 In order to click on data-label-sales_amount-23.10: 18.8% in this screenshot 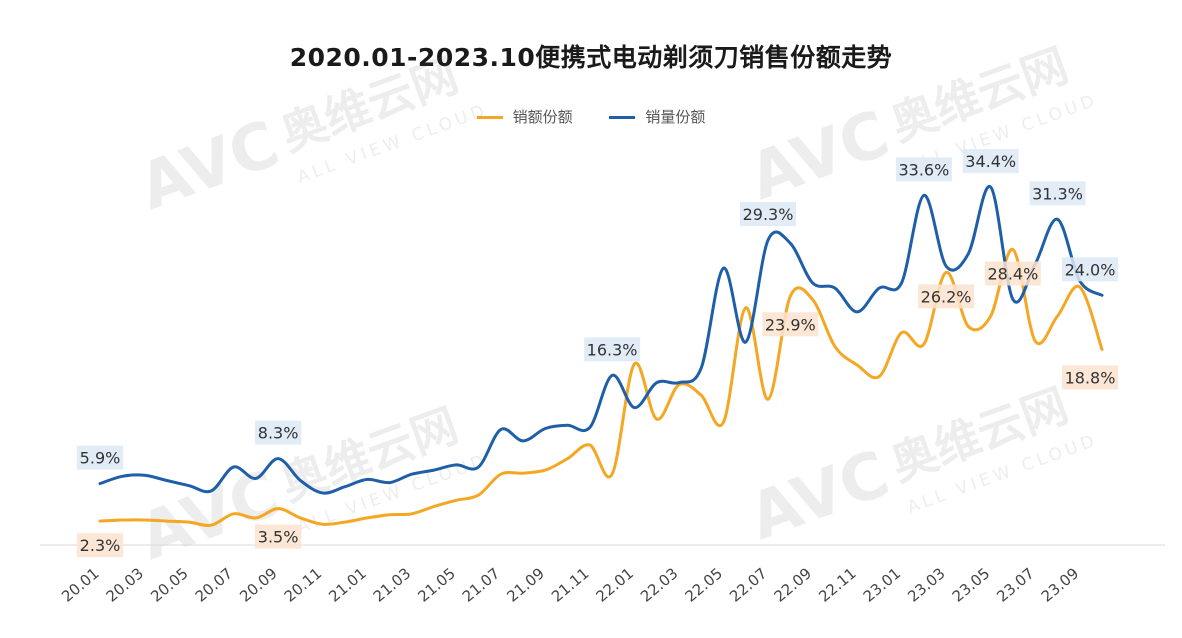, I will do `click(1090, 377)`.